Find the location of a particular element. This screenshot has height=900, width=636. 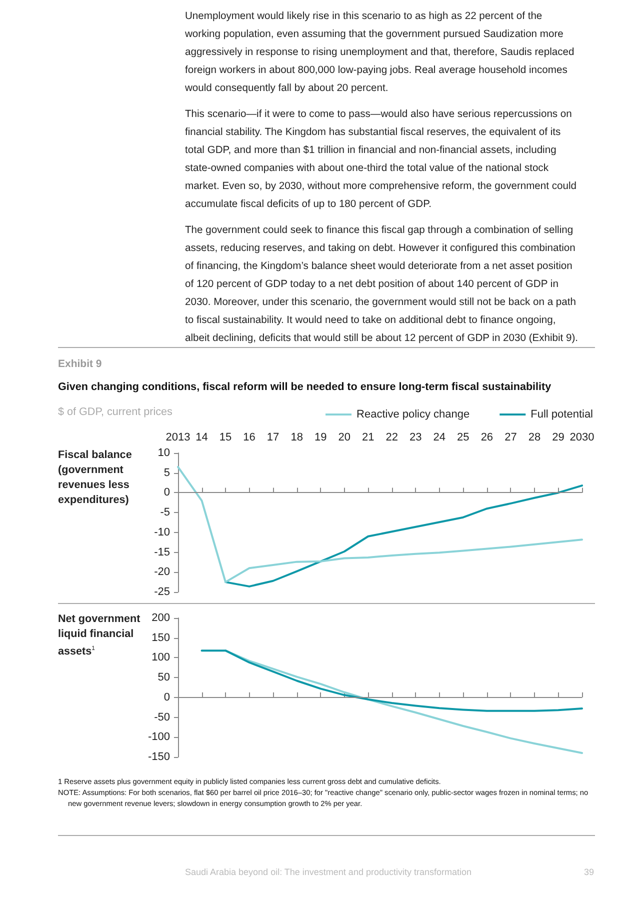

y-tick-label: 5 is located at coordinates (167, 472).